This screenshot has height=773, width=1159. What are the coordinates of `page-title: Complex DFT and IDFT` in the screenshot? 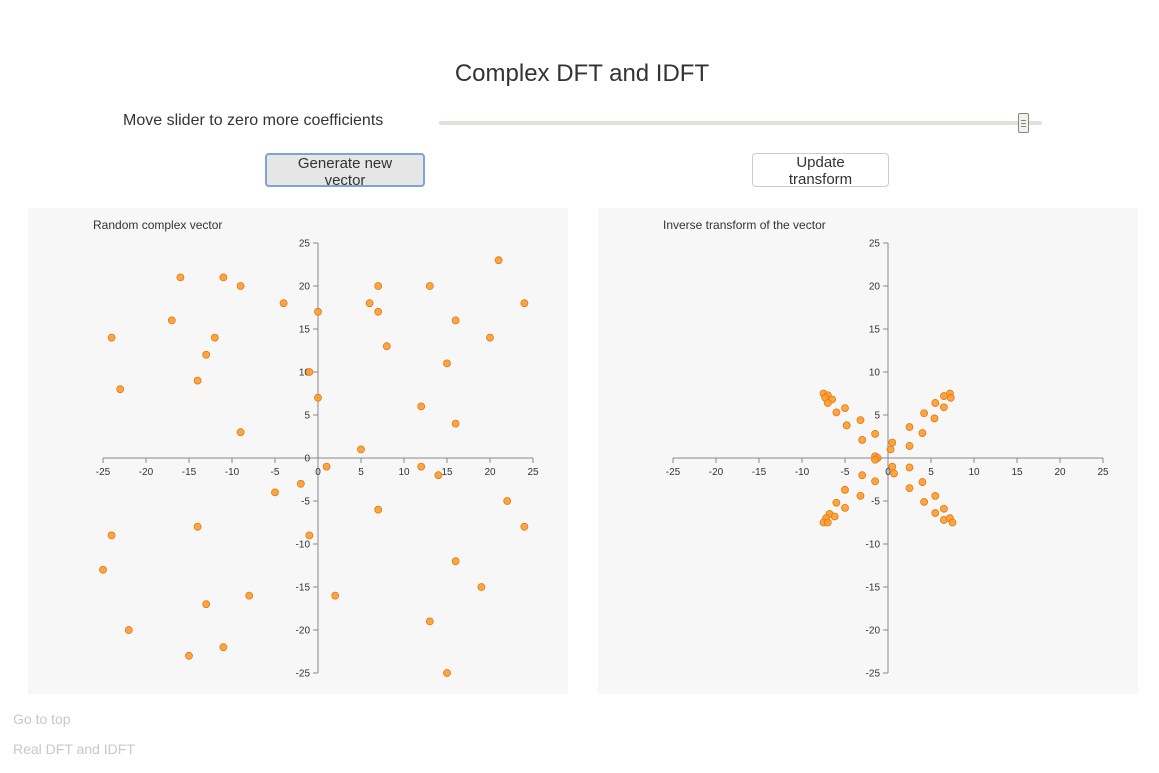 It's located at (582, 73).